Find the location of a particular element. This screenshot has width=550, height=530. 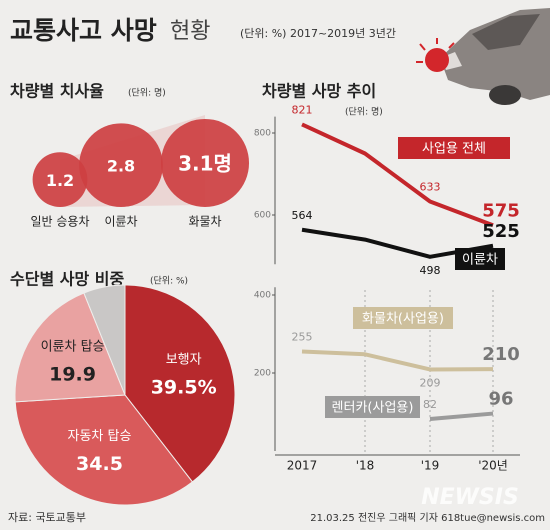

value-label: 2.8 is located at coordinates (121, 166).